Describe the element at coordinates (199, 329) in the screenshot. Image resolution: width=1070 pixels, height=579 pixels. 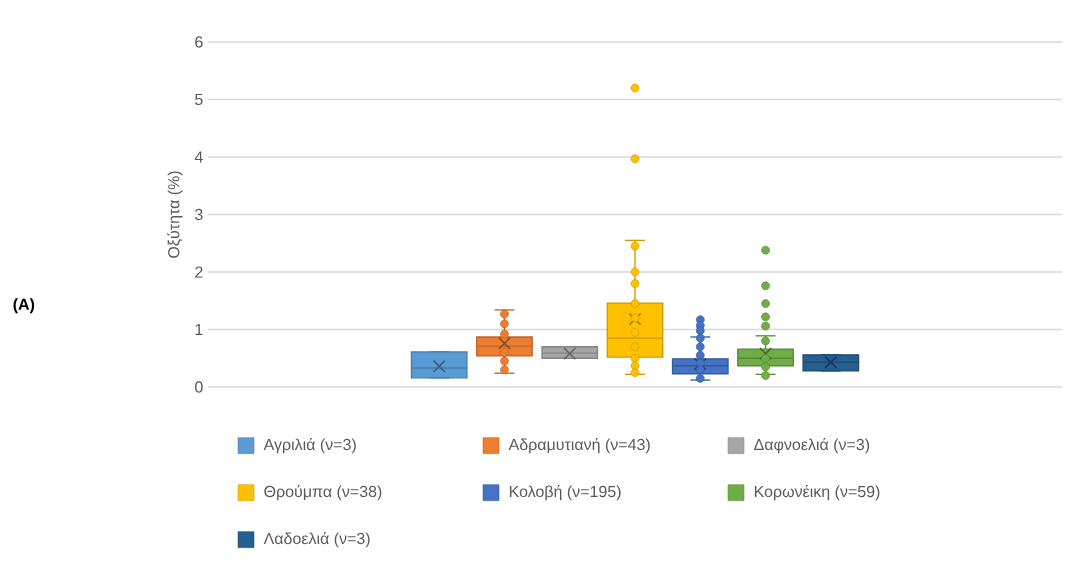
I see `y-tick-label: 1` at that location.